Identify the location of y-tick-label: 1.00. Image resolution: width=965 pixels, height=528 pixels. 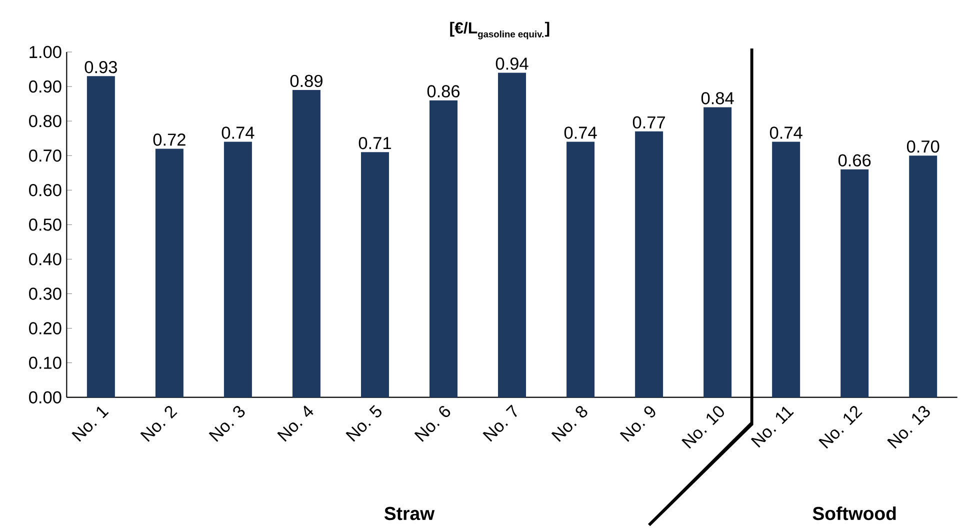
(46, 52).